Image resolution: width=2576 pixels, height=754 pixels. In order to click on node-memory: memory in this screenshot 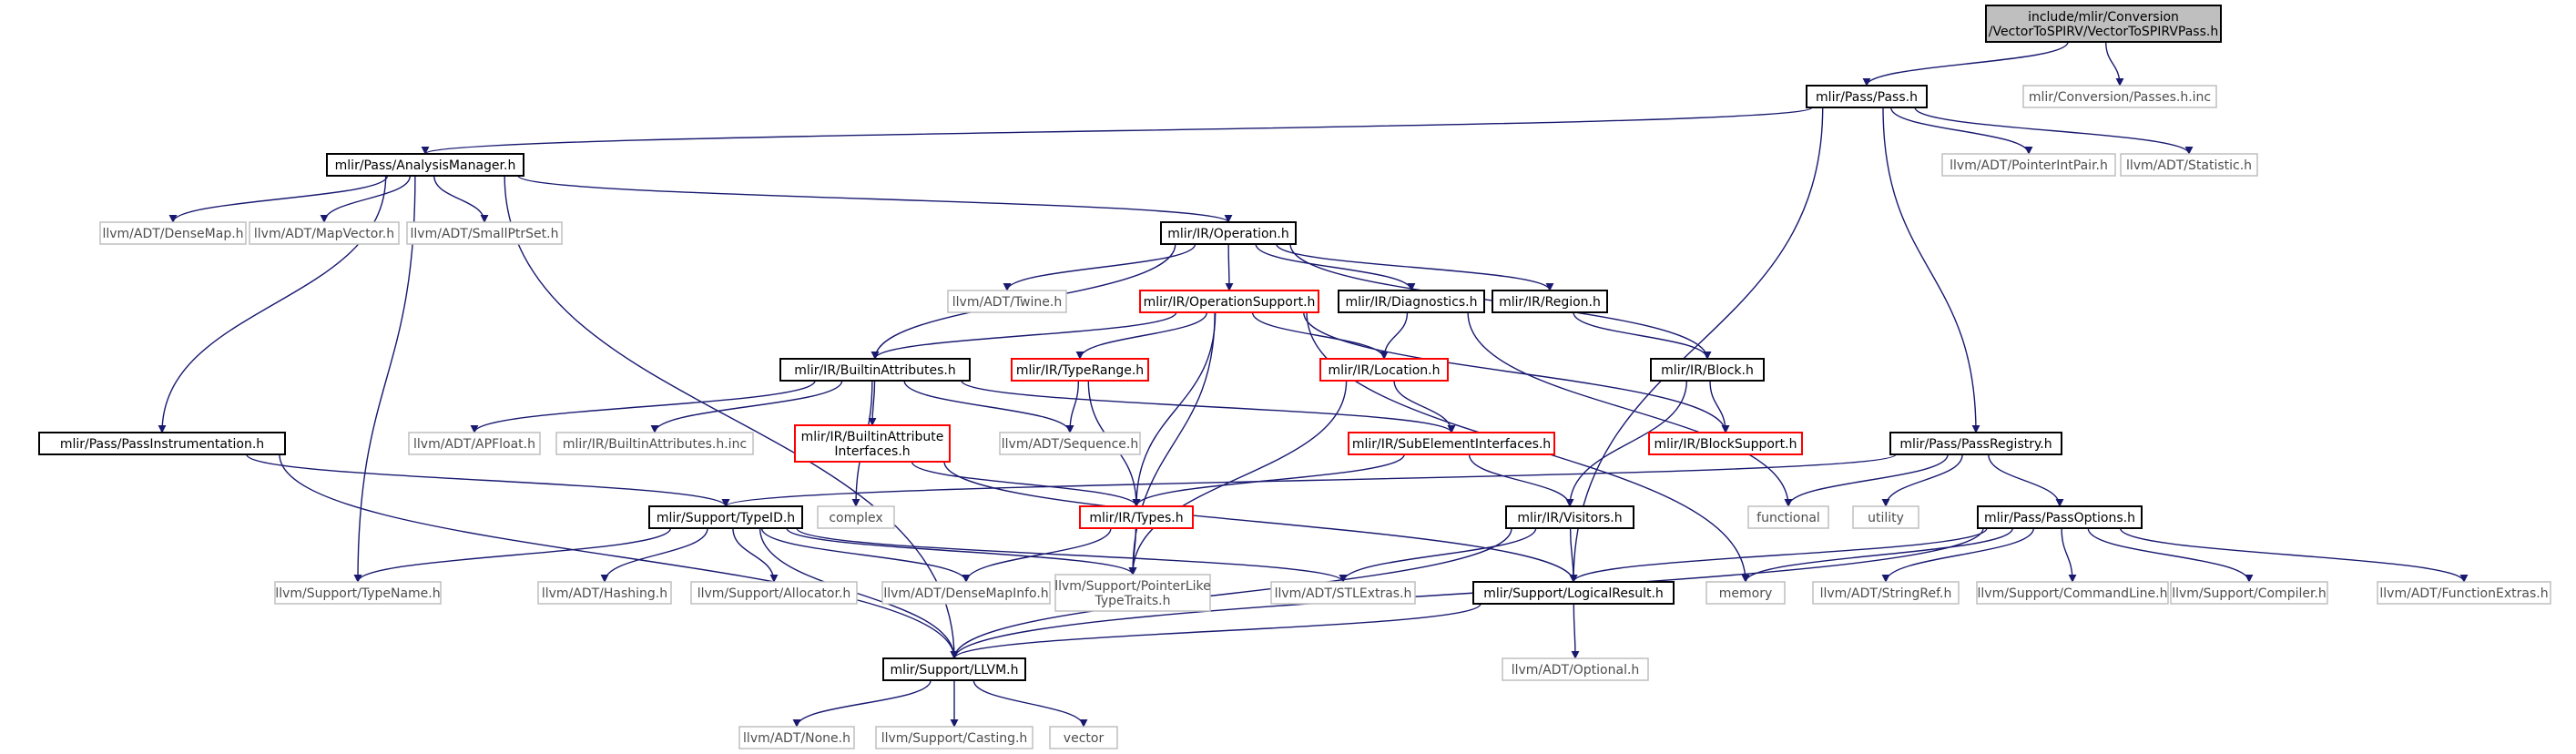, I will do `click(1745, 593)`.